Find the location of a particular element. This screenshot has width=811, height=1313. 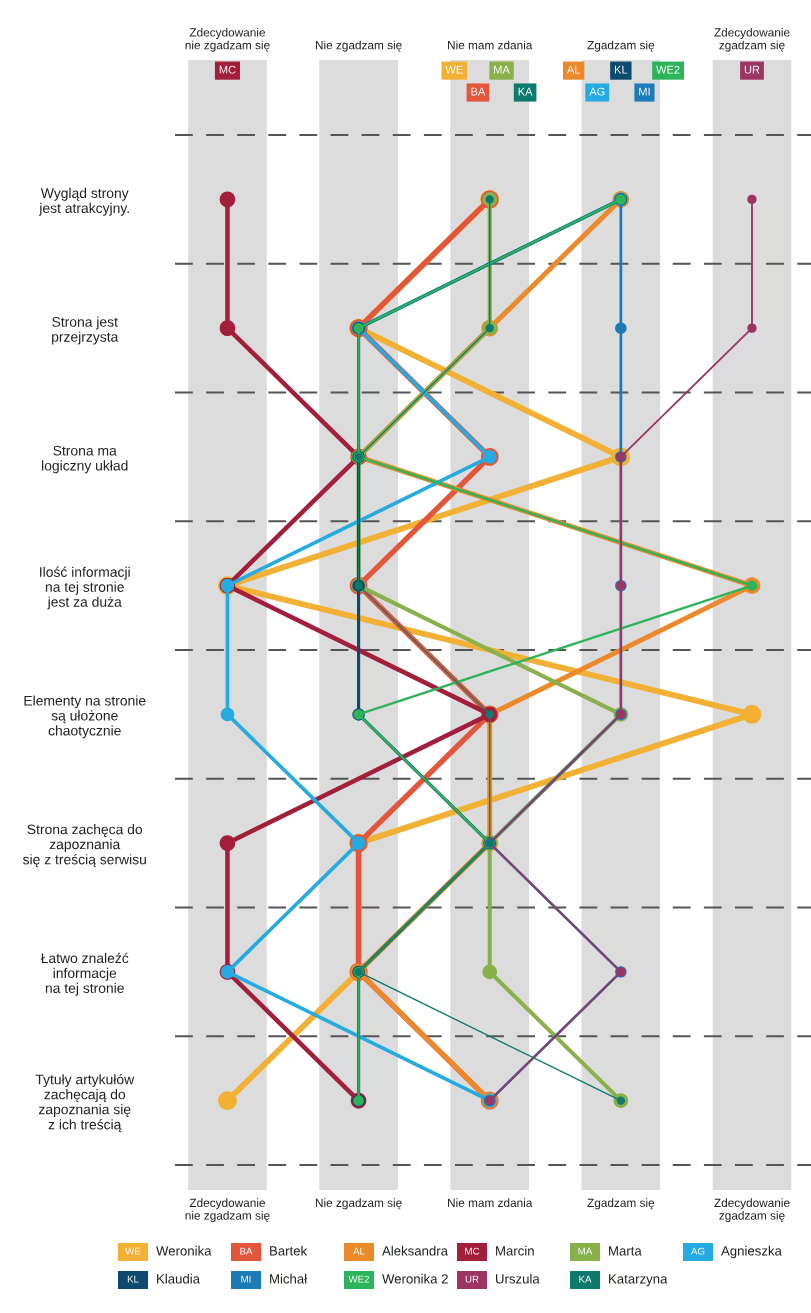

annotation: WE2 is located at coordinates (668, 69).